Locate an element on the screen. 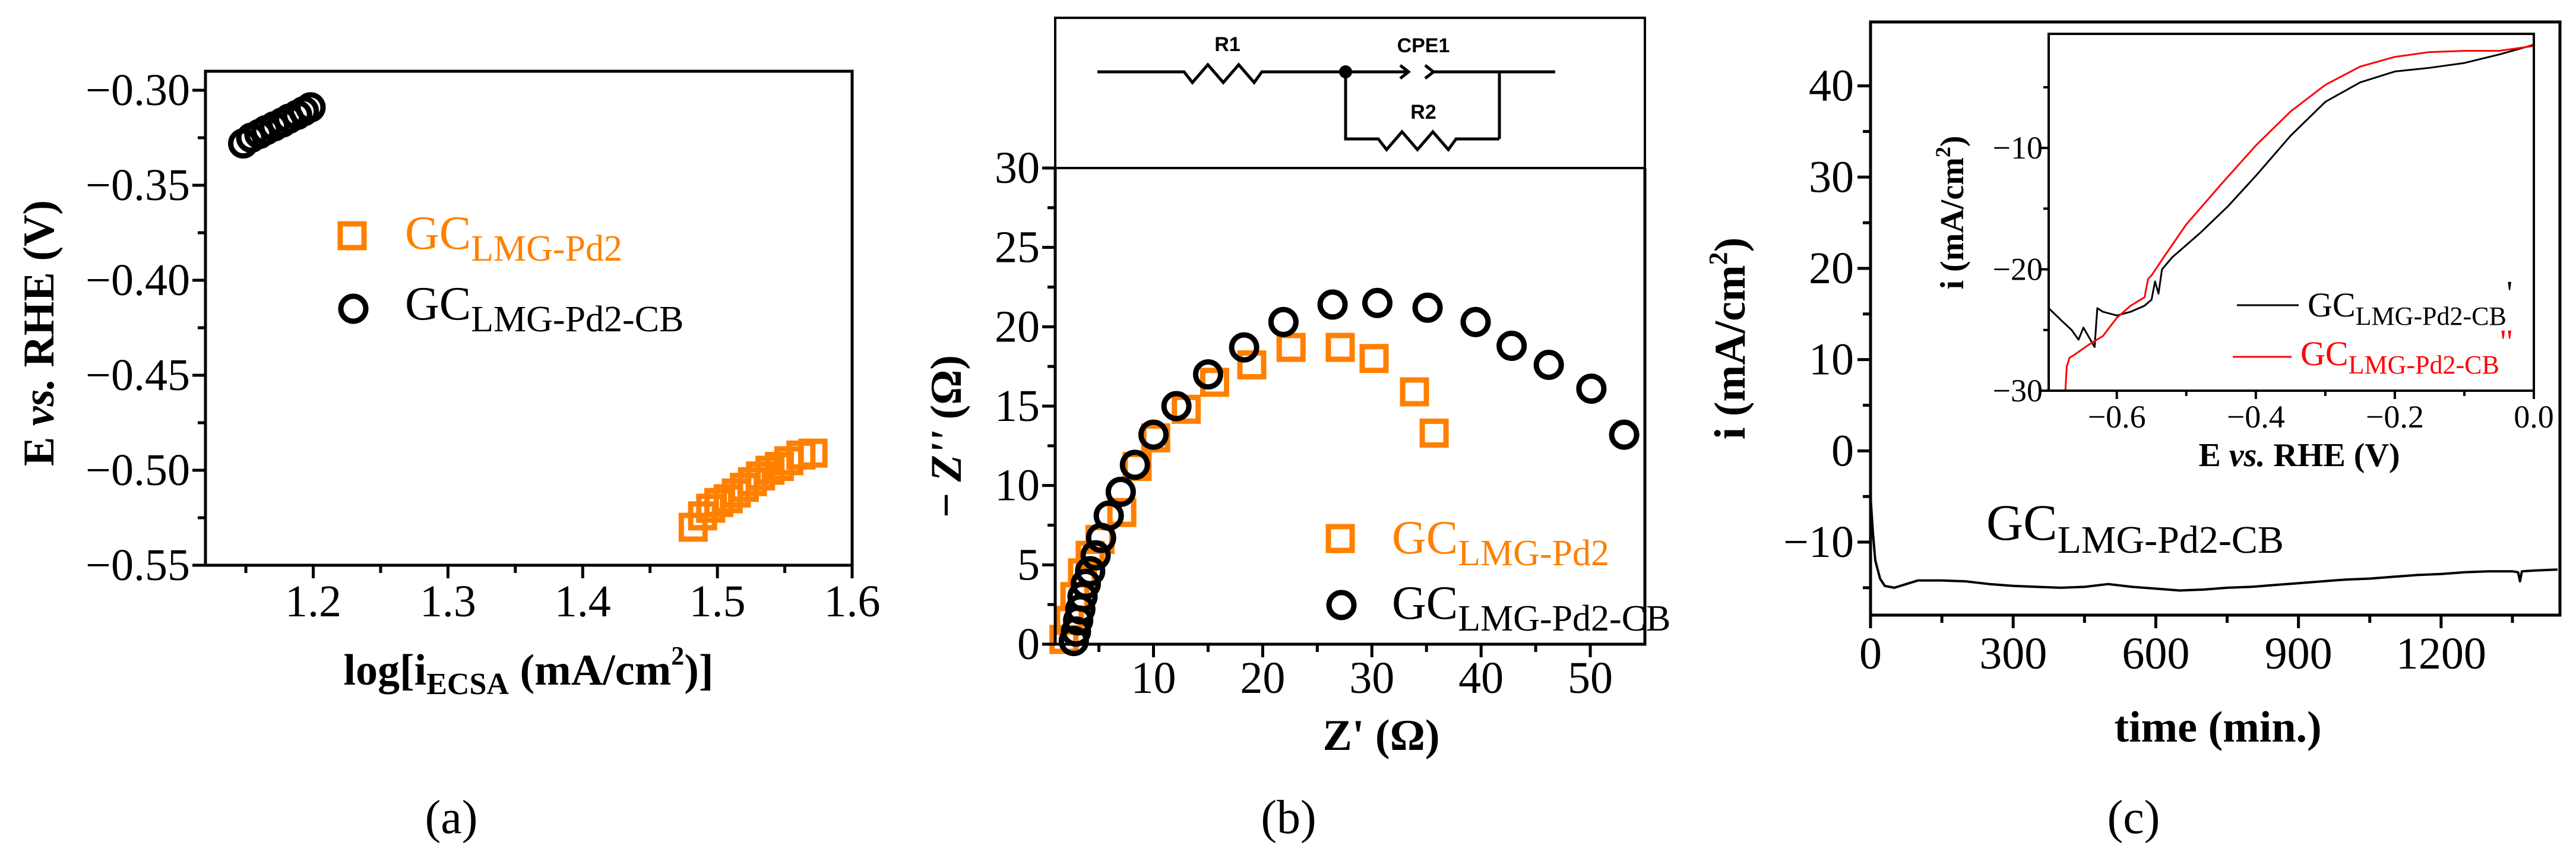 The height and width of the screenshot is (855, 2576). x-tick-label: 900 is located at coordinates (2299, 654).